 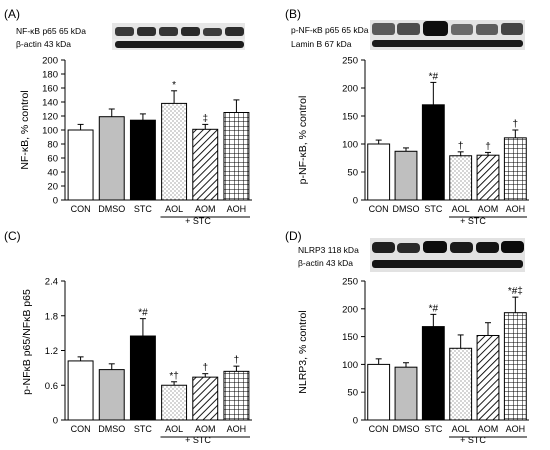 I want to click on y-axis-title: NF-κB, % control, so click(x=25, y=129).